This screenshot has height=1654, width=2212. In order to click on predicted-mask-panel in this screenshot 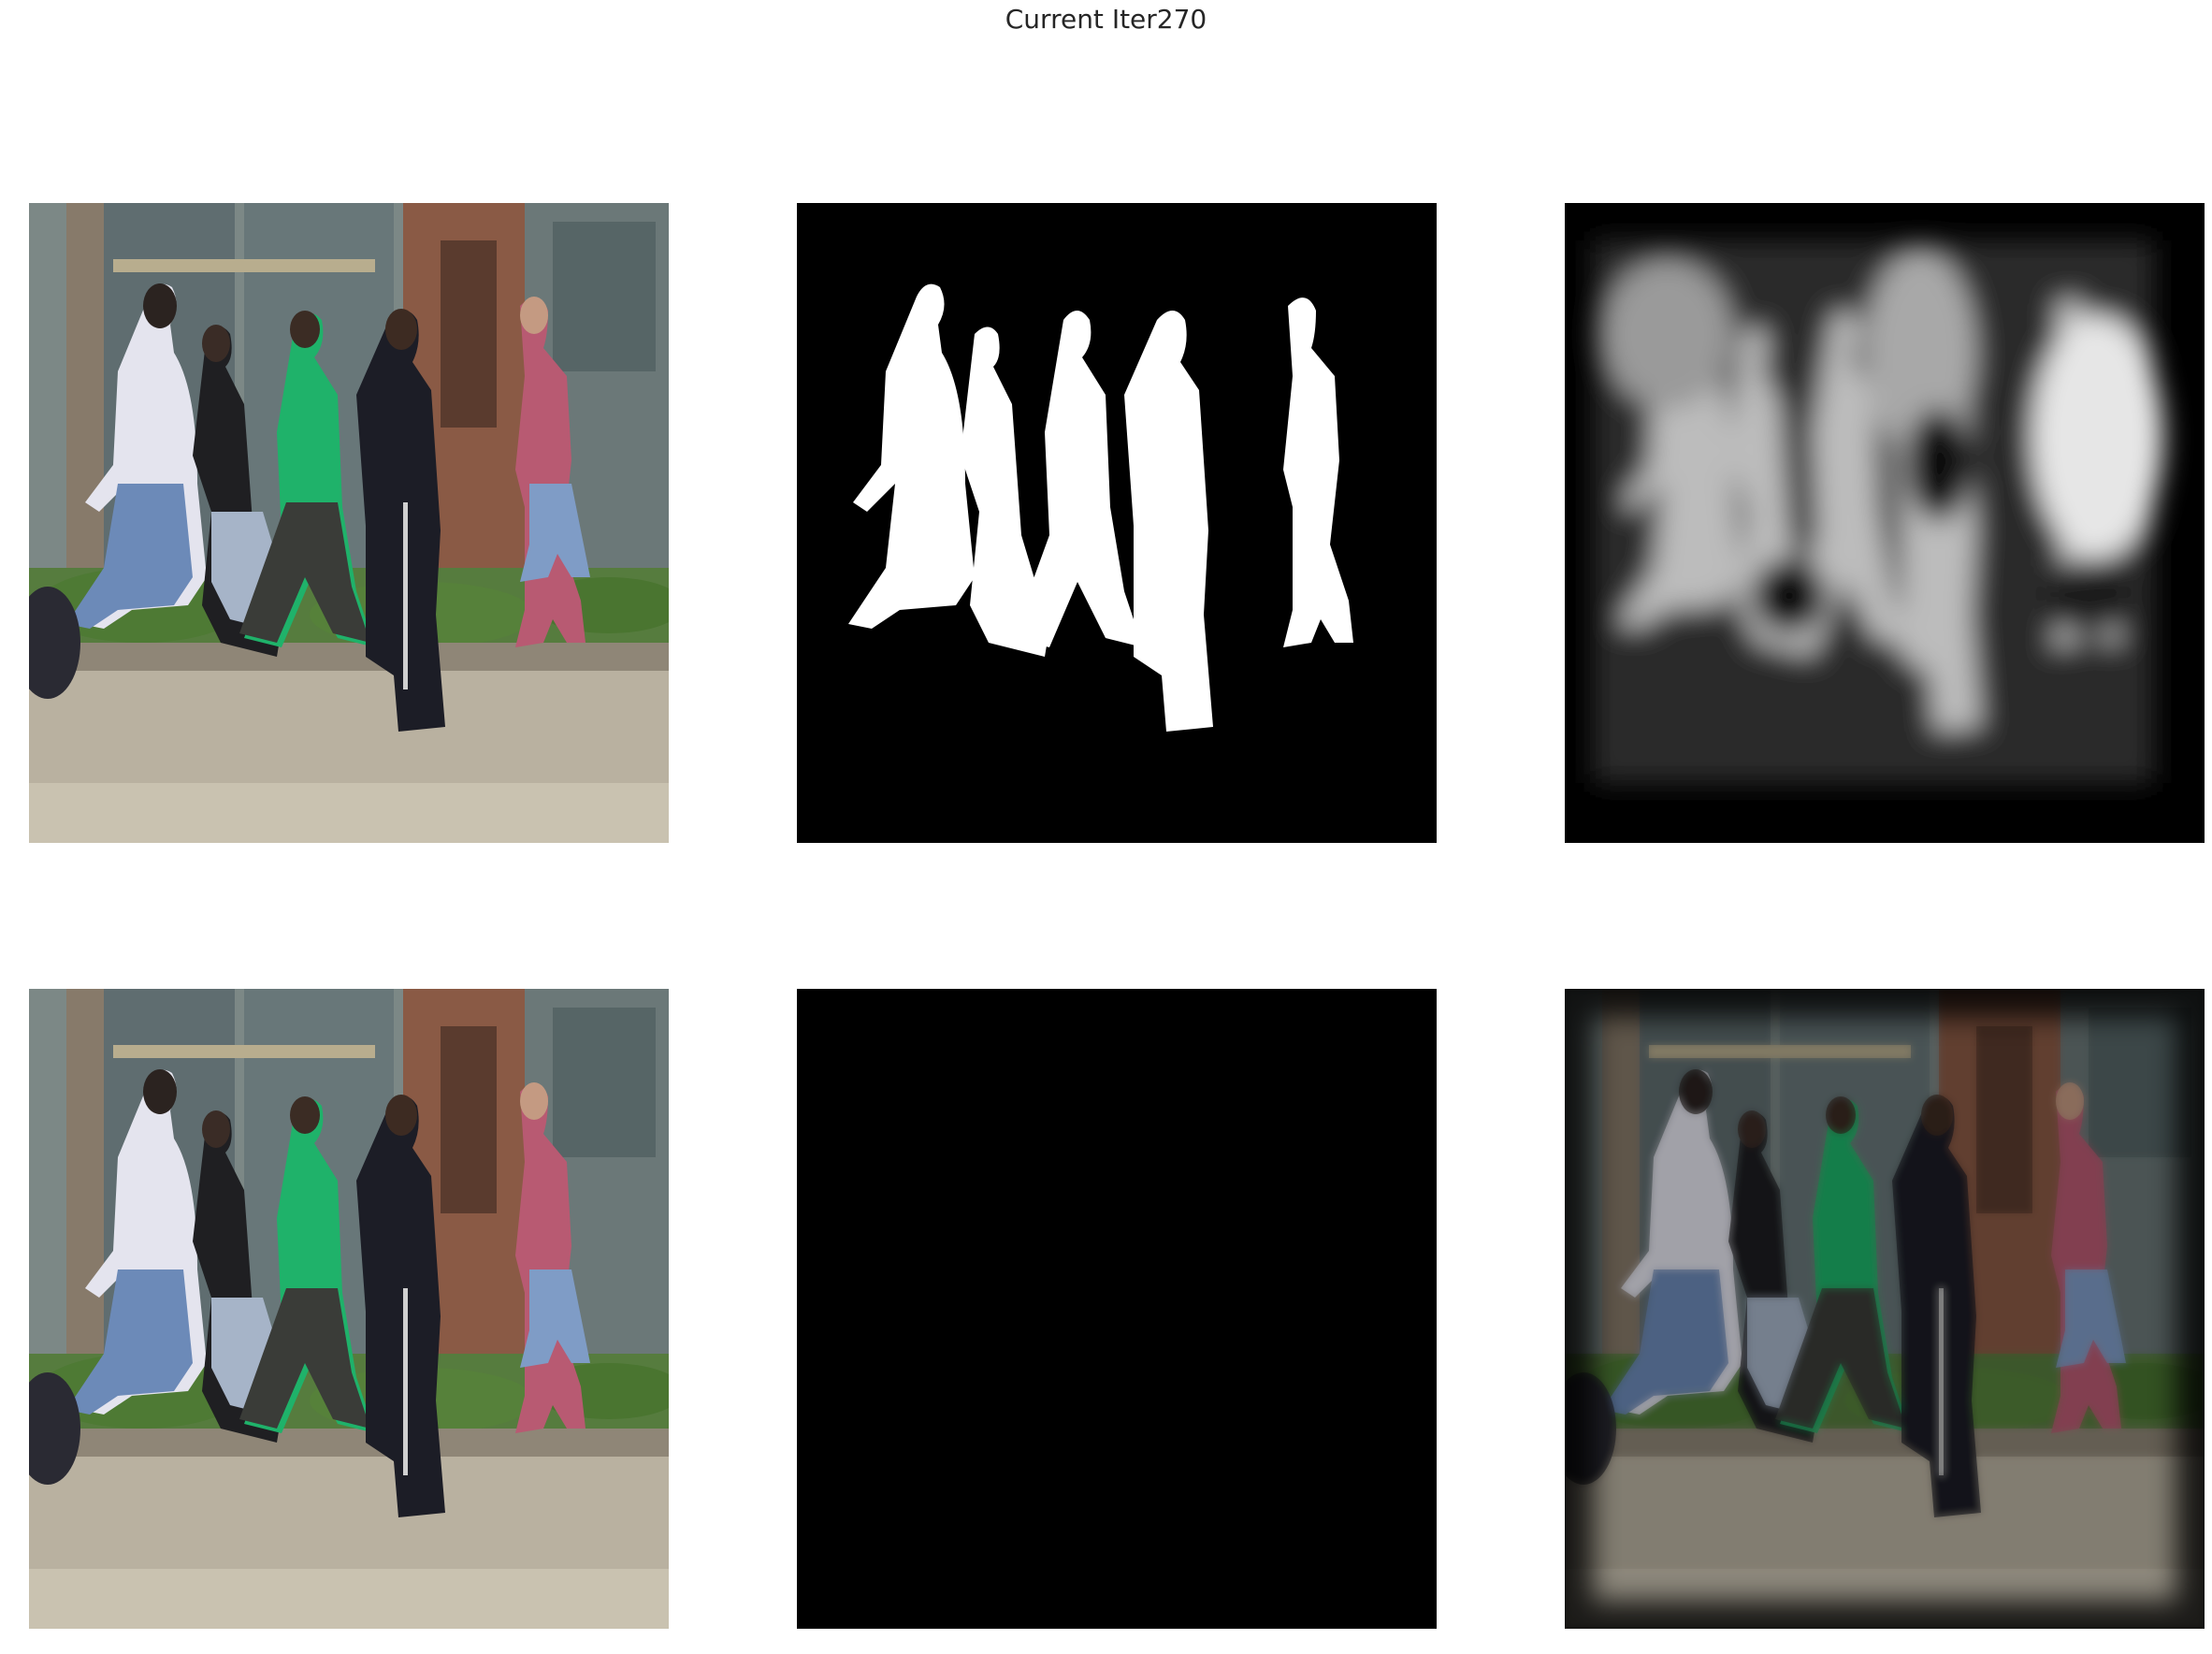, I will do `click(1885, 523)`.